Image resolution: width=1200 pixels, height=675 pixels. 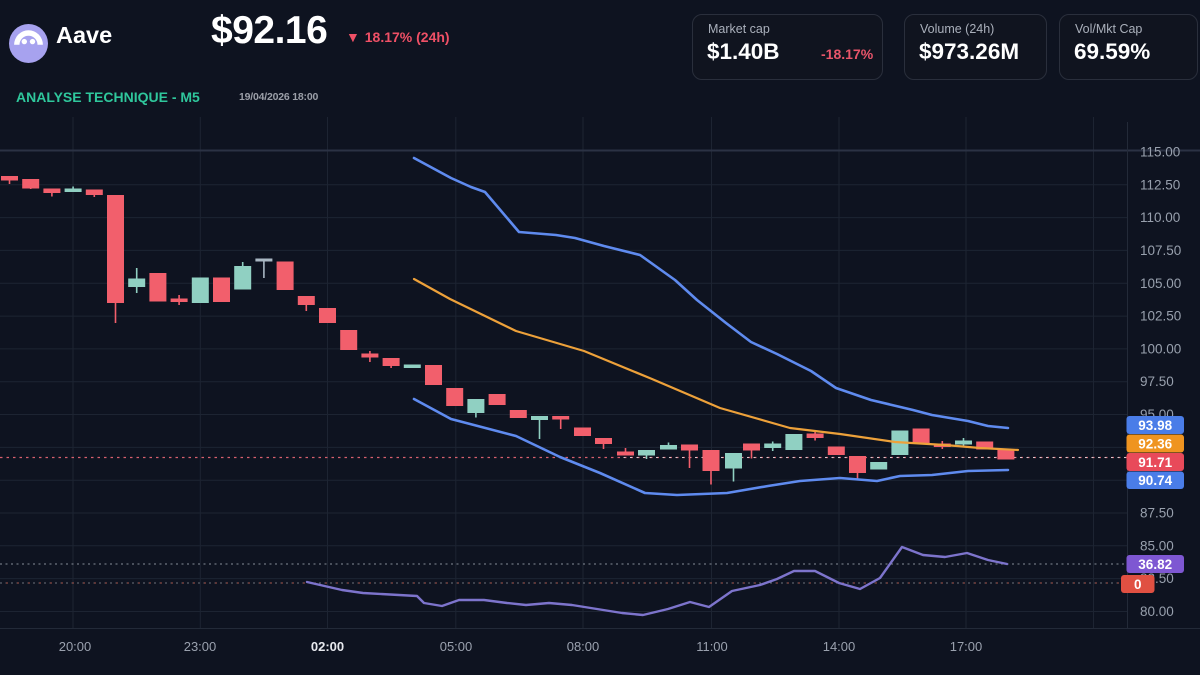 I want to click on svg-text: 20:00, so click(x=75, y=646).